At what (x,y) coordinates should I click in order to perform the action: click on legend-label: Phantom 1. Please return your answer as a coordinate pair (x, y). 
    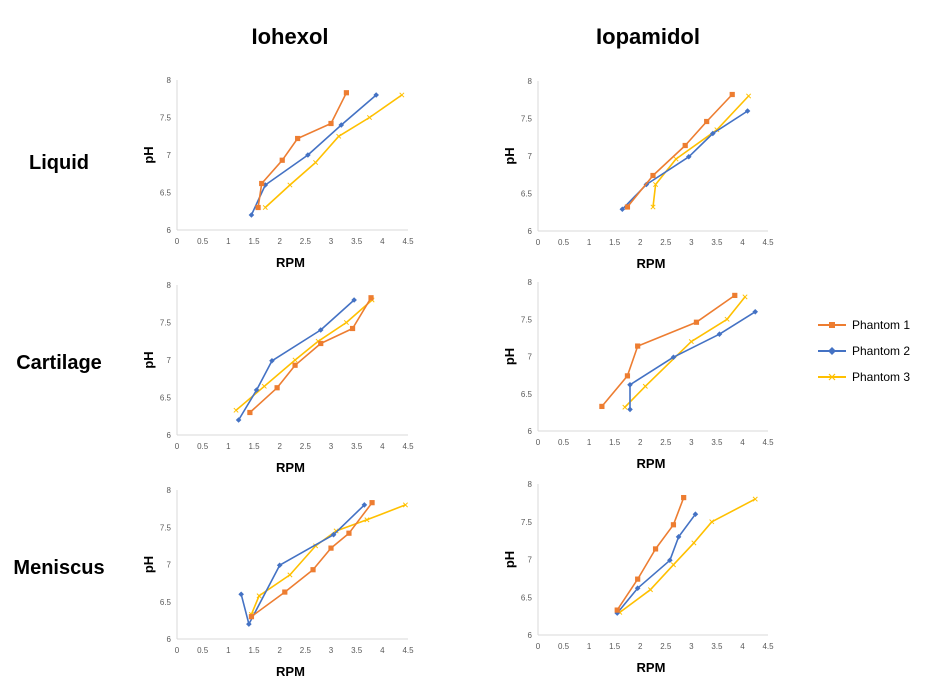
    Looking at the image, I should click on (881, 325).